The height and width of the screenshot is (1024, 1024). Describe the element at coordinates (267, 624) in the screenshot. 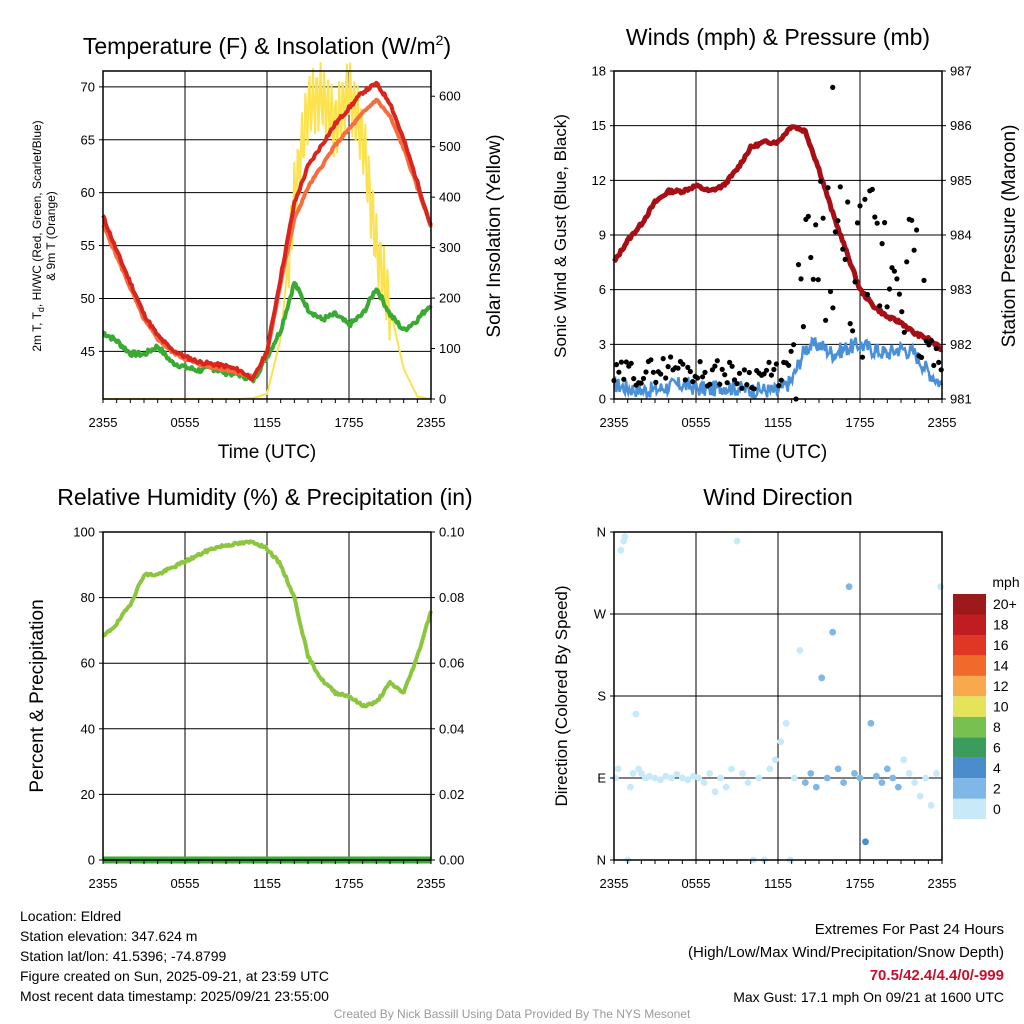

I see `rh-line` at that location.